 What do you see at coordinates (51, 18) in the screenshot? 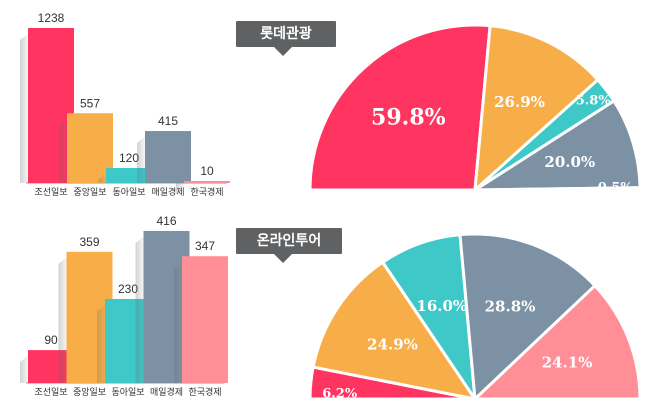
I see `bar-value-label: 1238` at bounding box center [51, 18].